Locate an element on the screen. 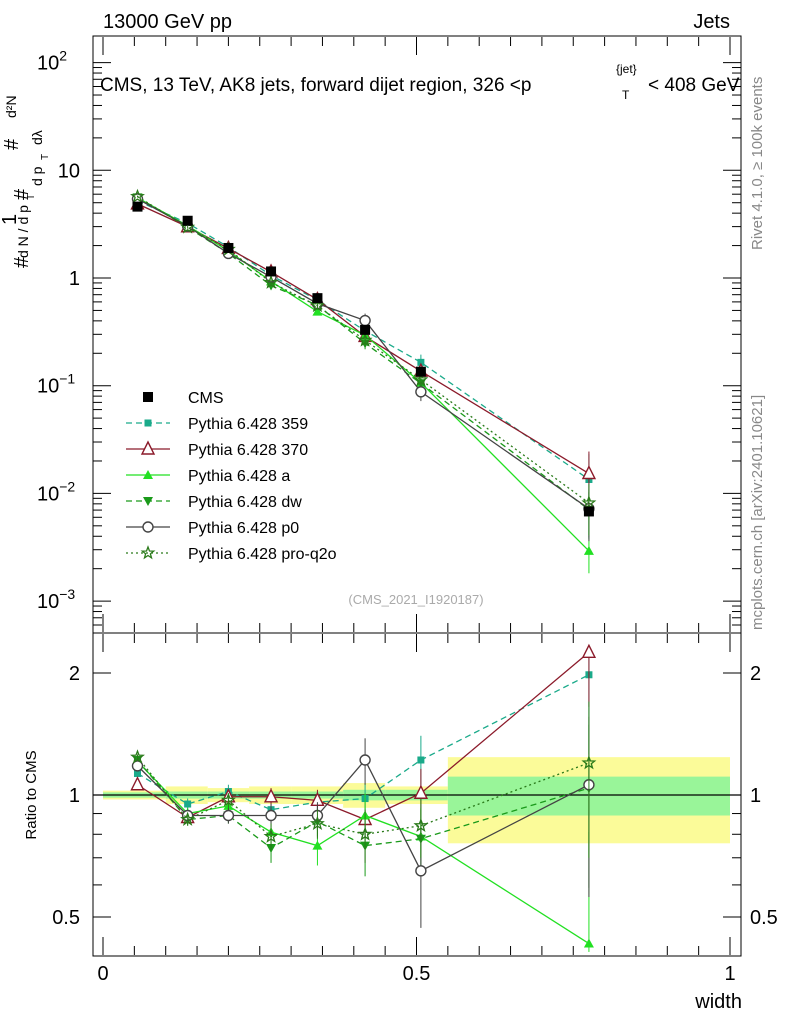 The width and height of the screenshot is (786, 1024). ratio-line-pdw is located at coordinates (363, 804).